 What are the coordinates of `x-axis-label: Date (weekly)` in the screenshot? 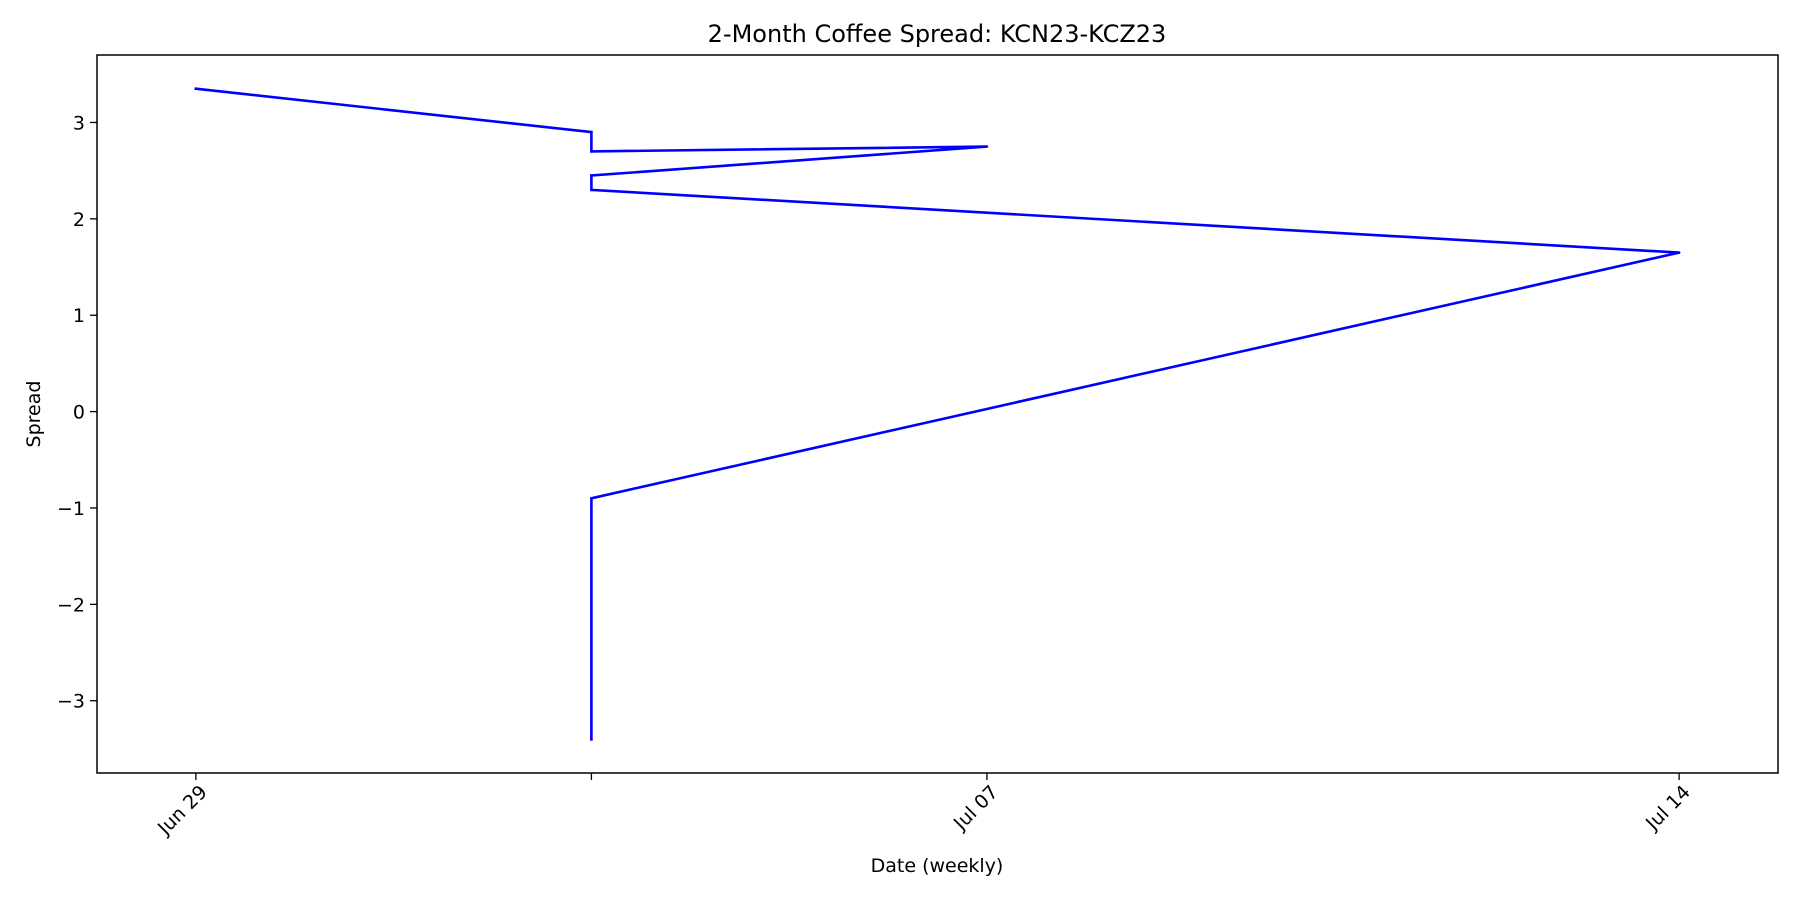 It's located at (937, 866).